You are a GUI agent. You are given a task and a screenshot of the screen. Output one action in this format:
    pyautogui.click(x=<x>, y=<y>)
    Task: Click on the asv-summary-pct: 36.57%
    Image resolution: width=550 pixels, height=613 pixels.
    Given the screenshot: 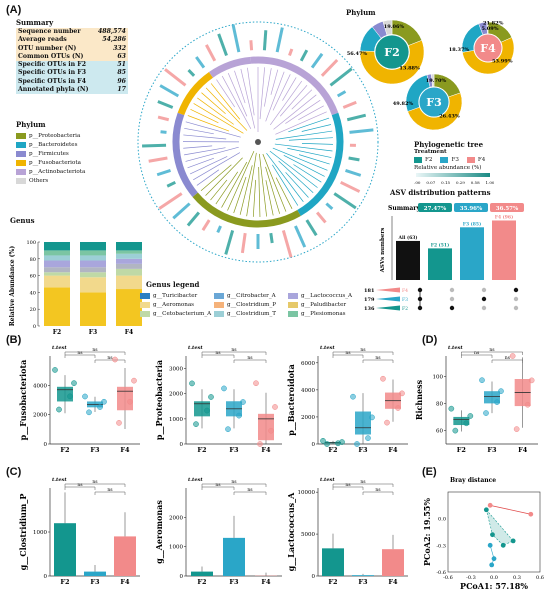 What is the action you would take?
    pyautogui.click(x=507, y=209)
    